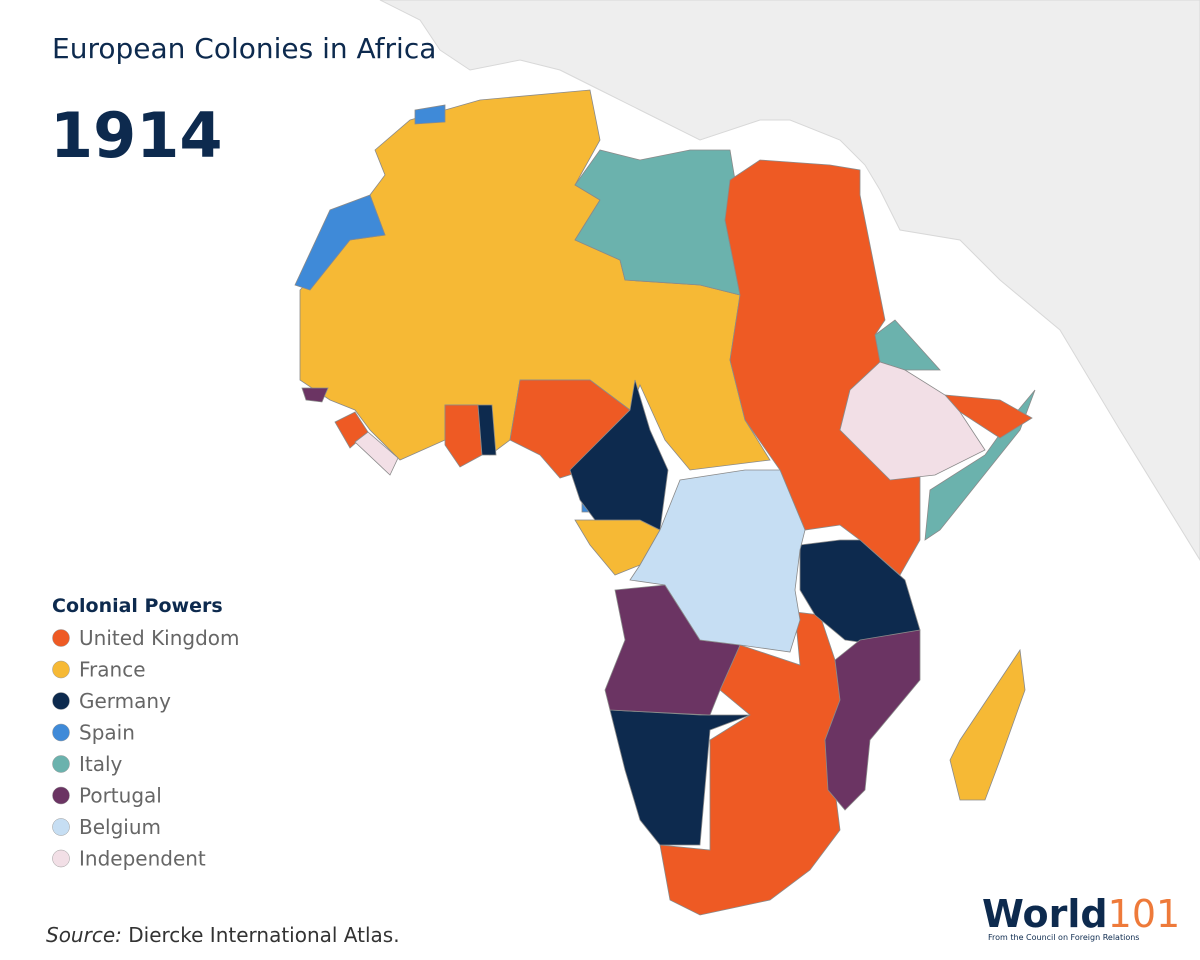 Image resolution: width=1200 pixels, height=960 pixels. Describe the element at coordinates (120, 796) in the screenshot. I see `legend-label: Portugal` at that location.